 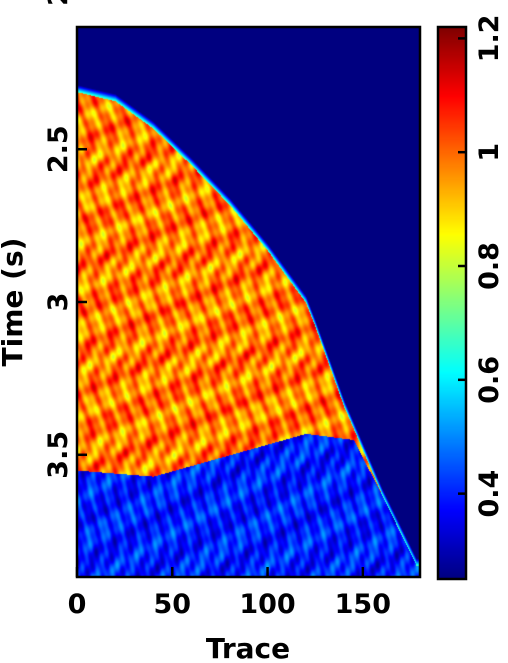 I want to click on colorbar-tick-label: 0.8, so click(x=489, y=266).